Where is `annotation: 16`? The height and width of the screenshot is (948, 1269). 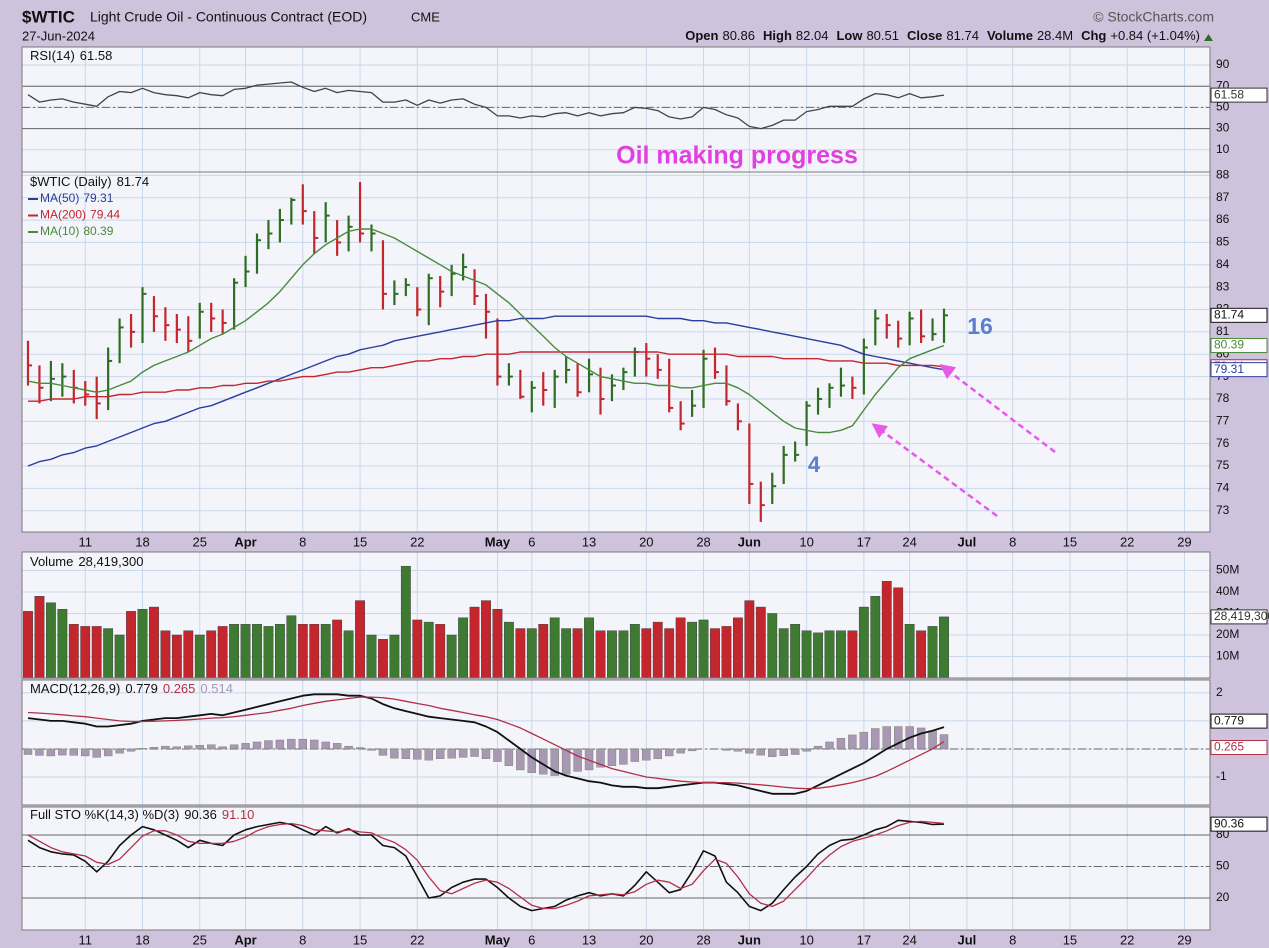
annotation: 16 is located at coordinates (980, 326).